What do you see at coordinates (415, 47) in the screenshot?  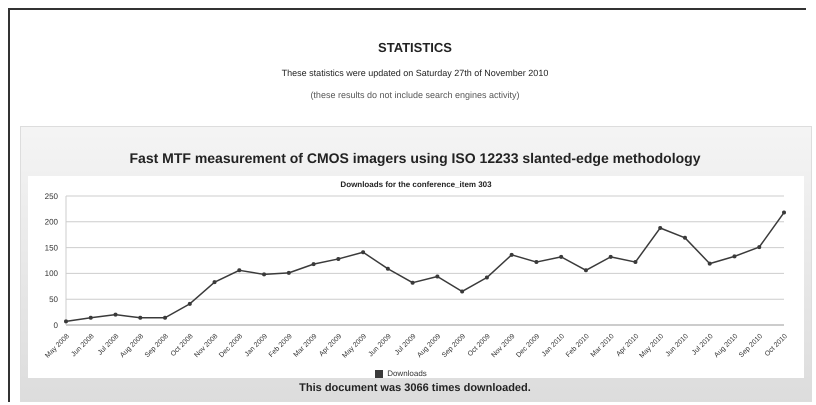 I see `text: STATISTICS` at bounding box center [415, 47].